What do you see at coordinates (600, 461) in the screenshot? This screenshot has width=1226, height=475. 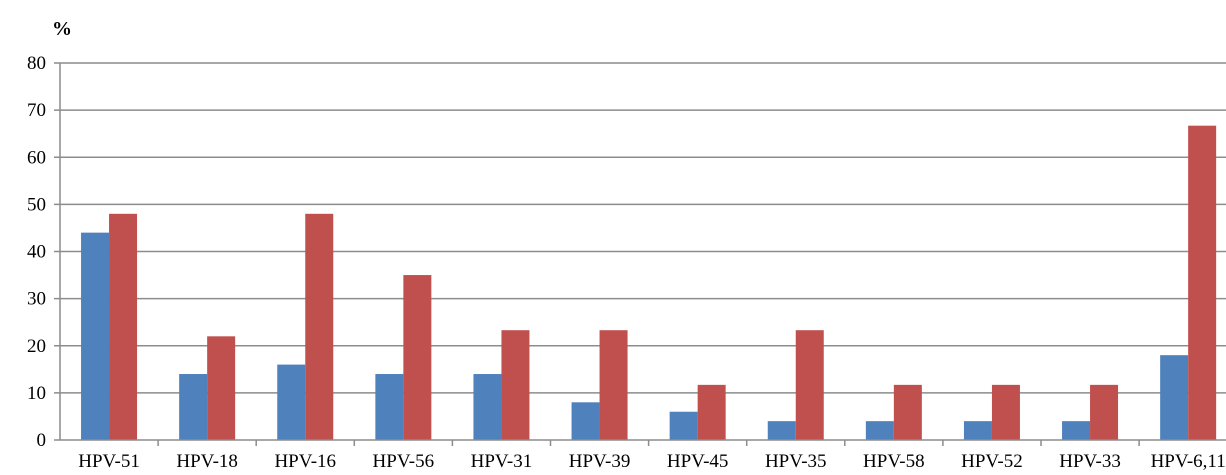 I see `x-tick-label: HPV-39` at bounding box center [600, 461].